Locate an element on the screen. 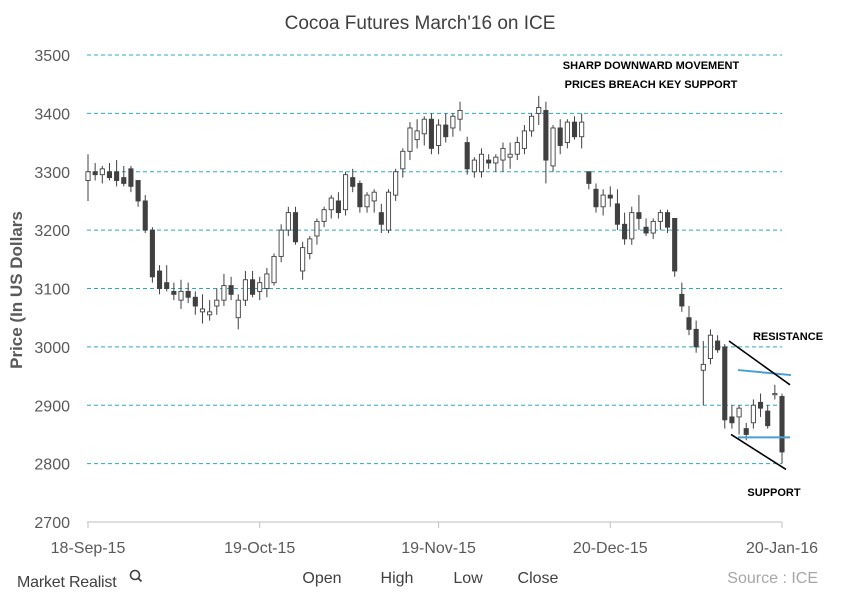  headline-line-2: PRICES BREACH KEY SUPPORT is located at coordinates (651, 85).